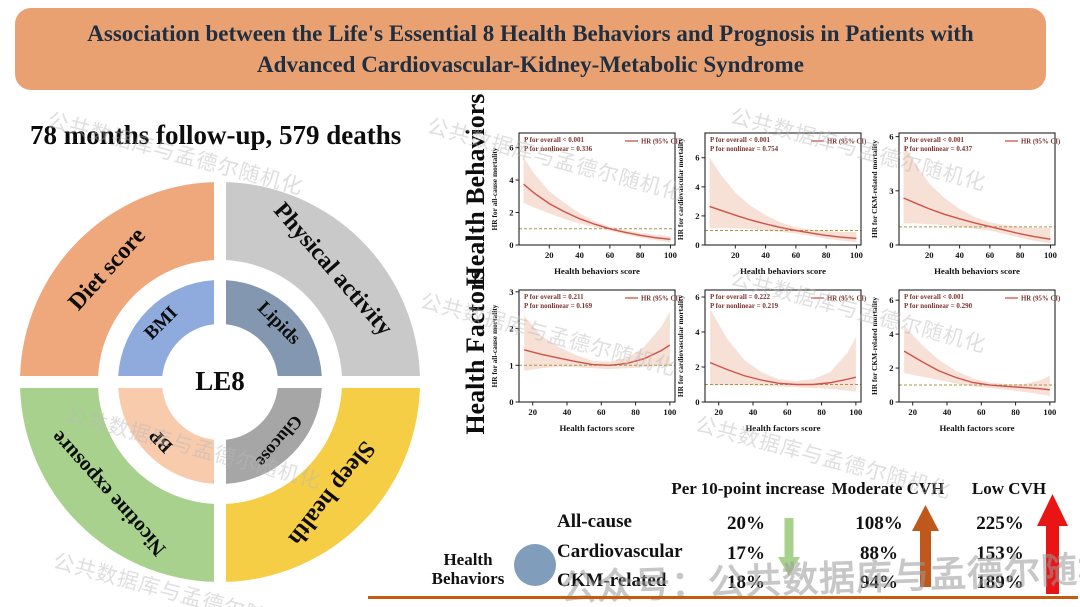 The width and height of the screenshot is (1080, 607). I want to click on sleep-wedge: z z Z, so click(436, 520).